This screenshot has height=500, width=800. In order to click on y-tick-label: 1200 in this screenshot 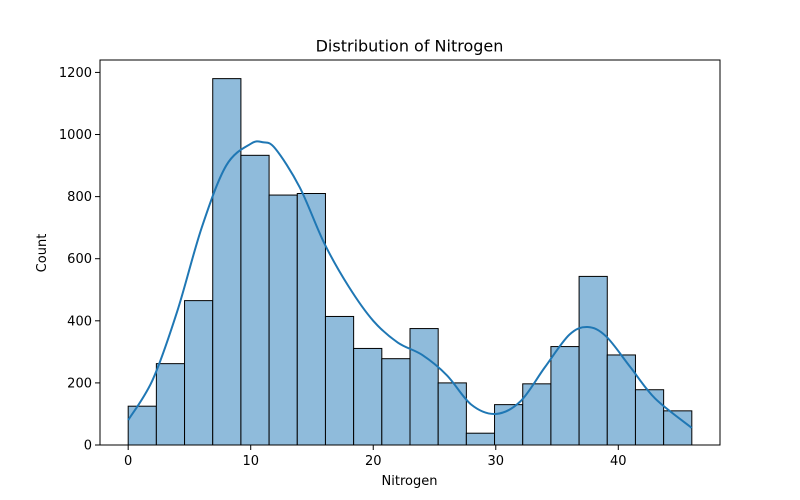, I will do `click(75, 73)`.